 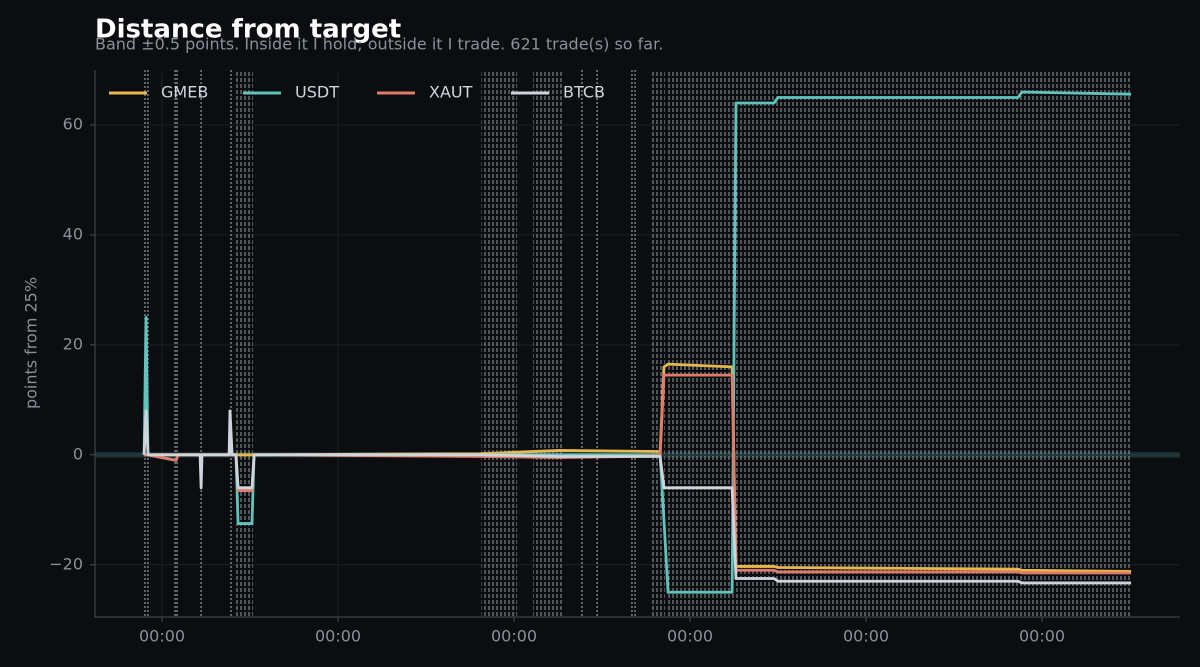 I want to click on chart-title: Distance from target, so click(x=248, y=30).